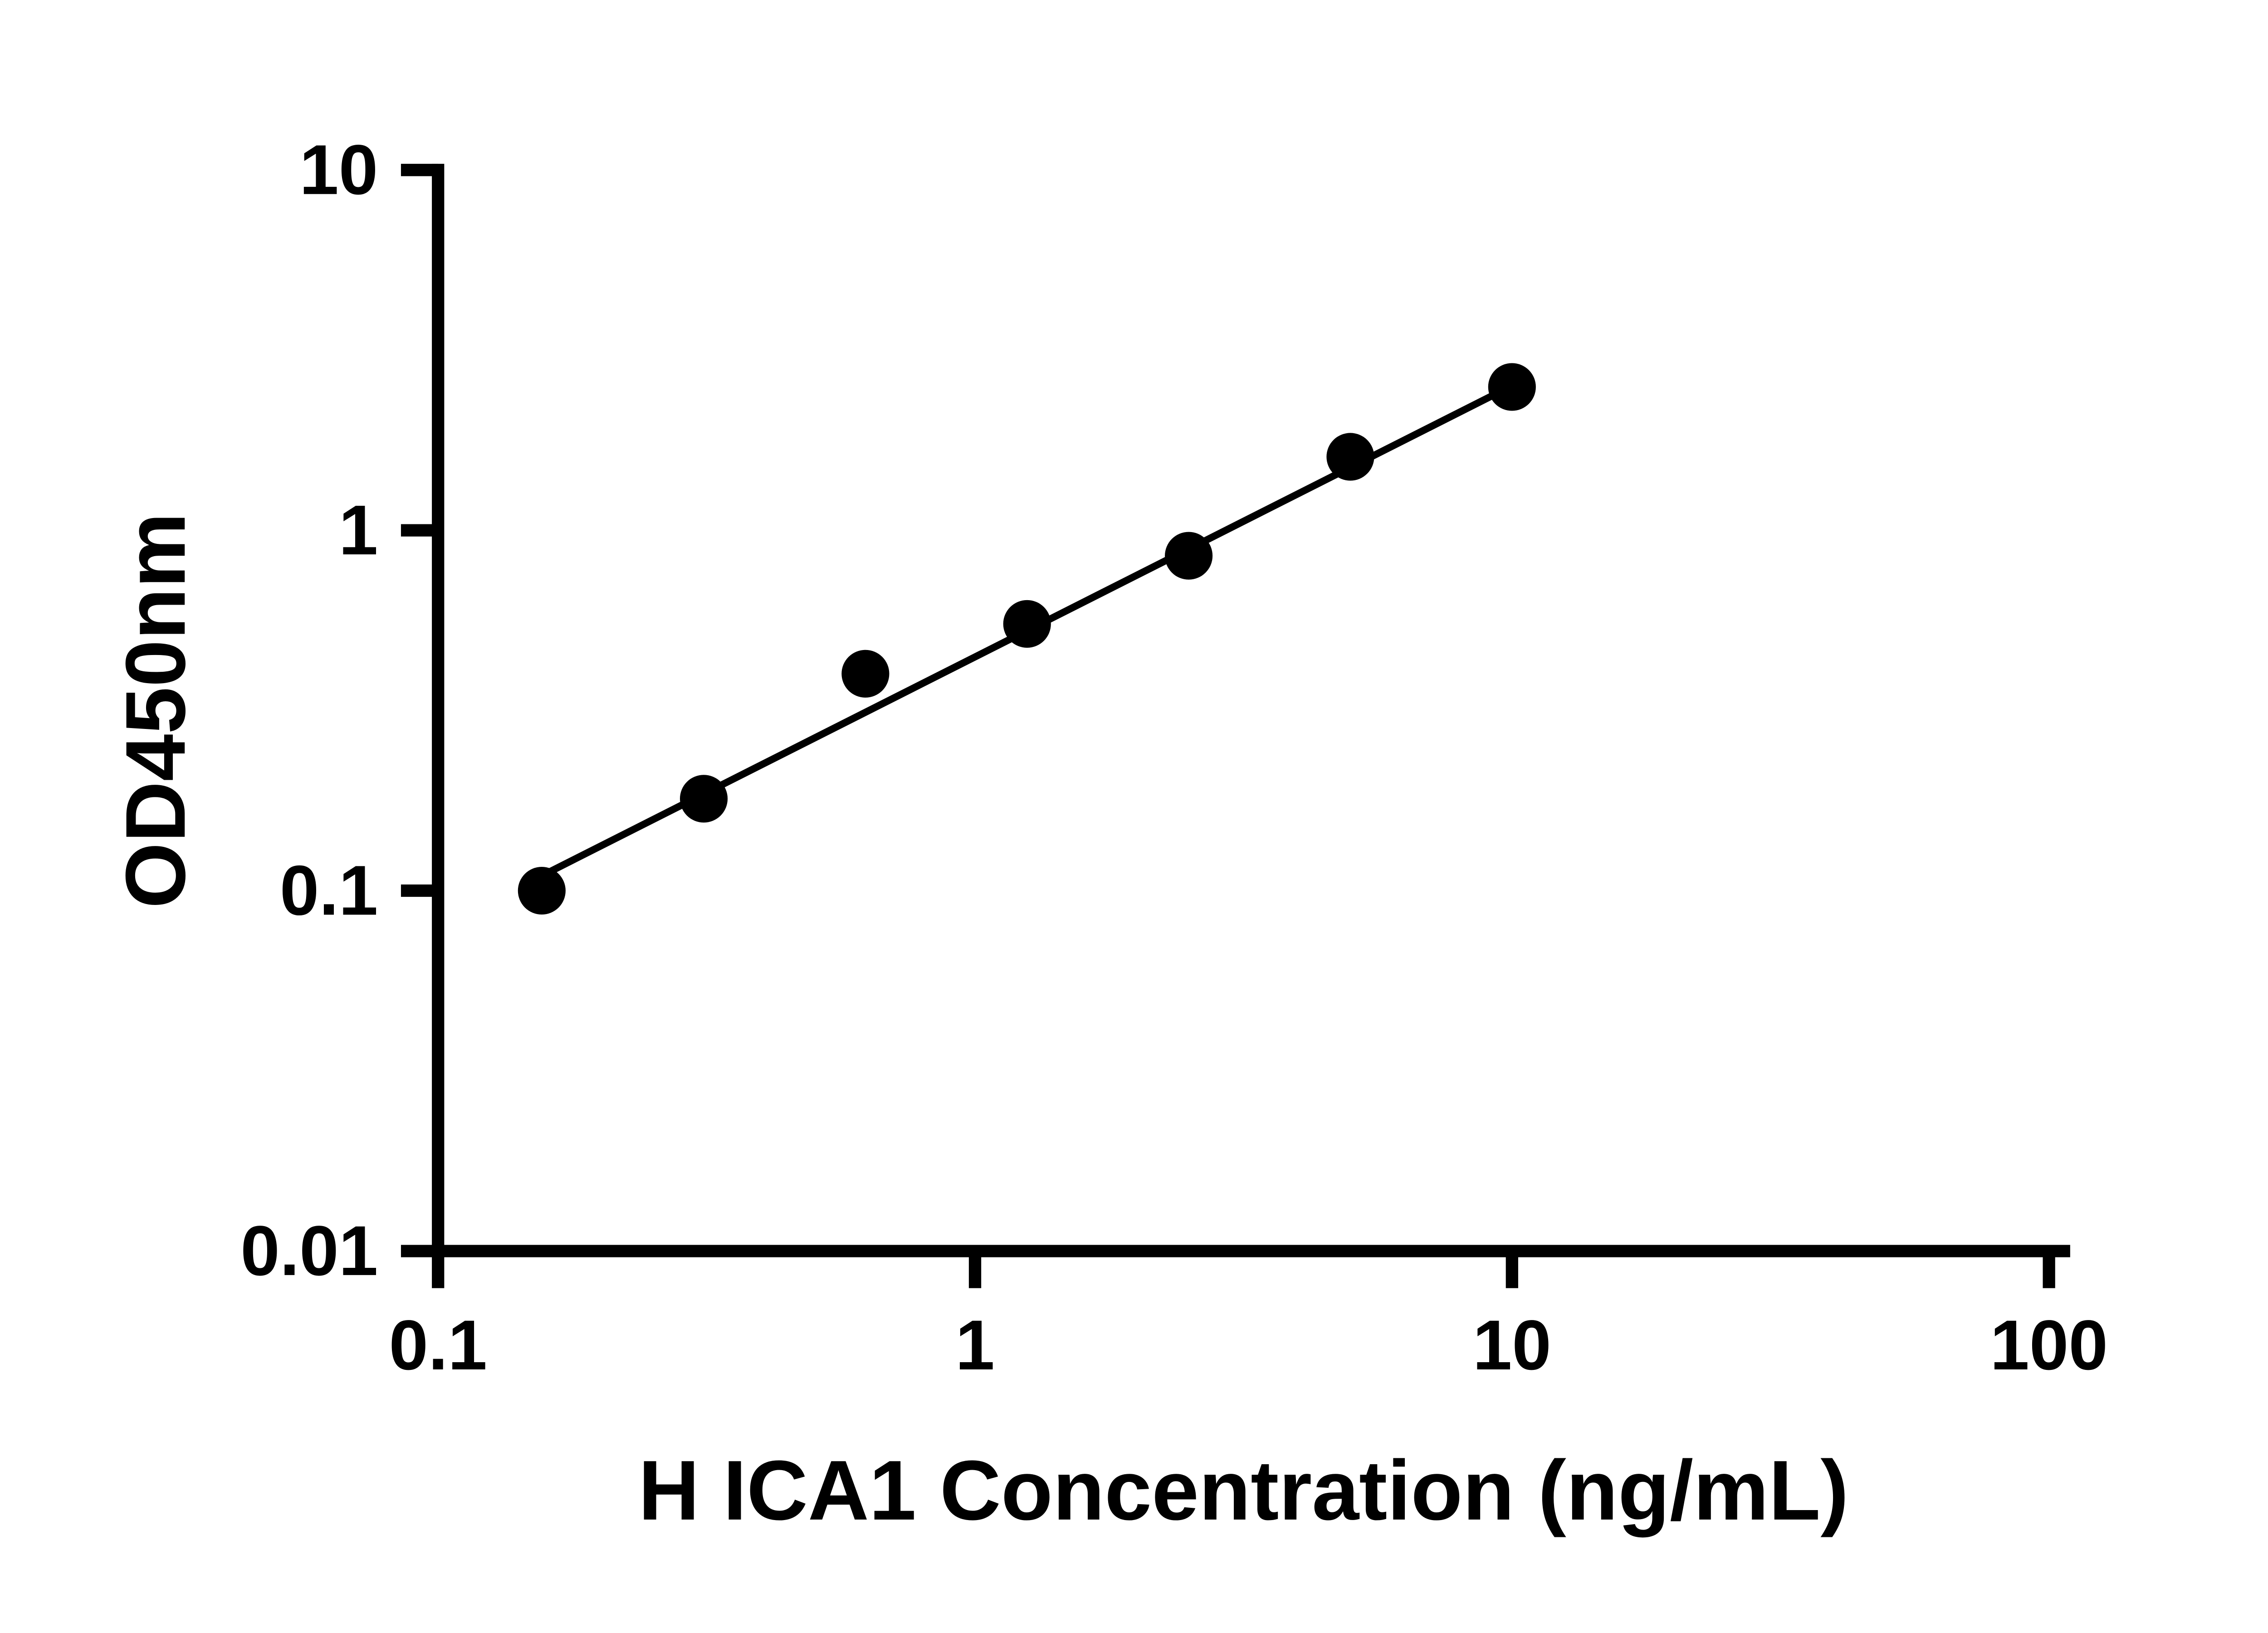 This screenshot has width=2268, height=1633. What do you see at coordinates (2049, 1345) in the screenshot?
I see `x-axis-tick-label: 100` at bounding box center [2049, 1345].